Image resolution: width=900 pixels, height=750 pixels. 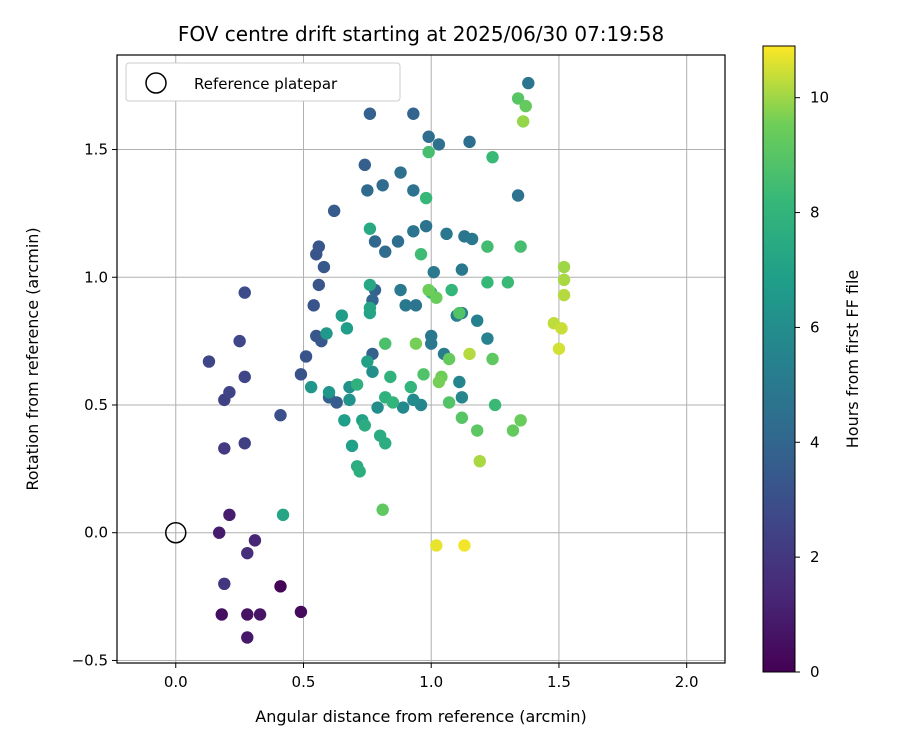 I want to click on y-tick-label: 0.0, so click(x=96, y=533).